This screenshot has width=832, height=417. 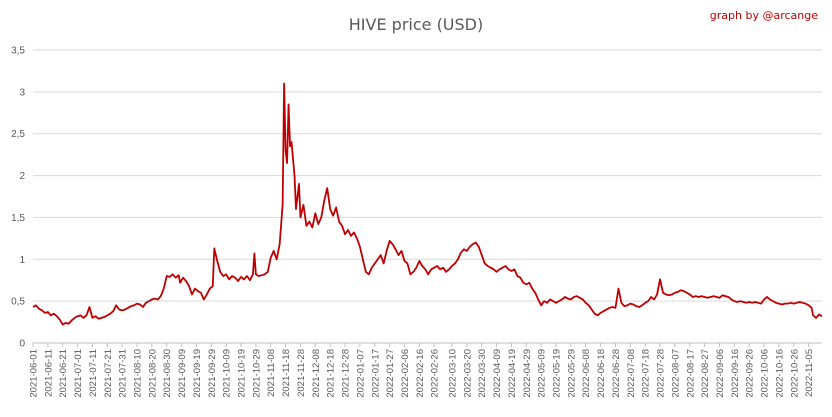 I want to click on x-tick-label: 2022-04-19, so click(x=512, y=373).